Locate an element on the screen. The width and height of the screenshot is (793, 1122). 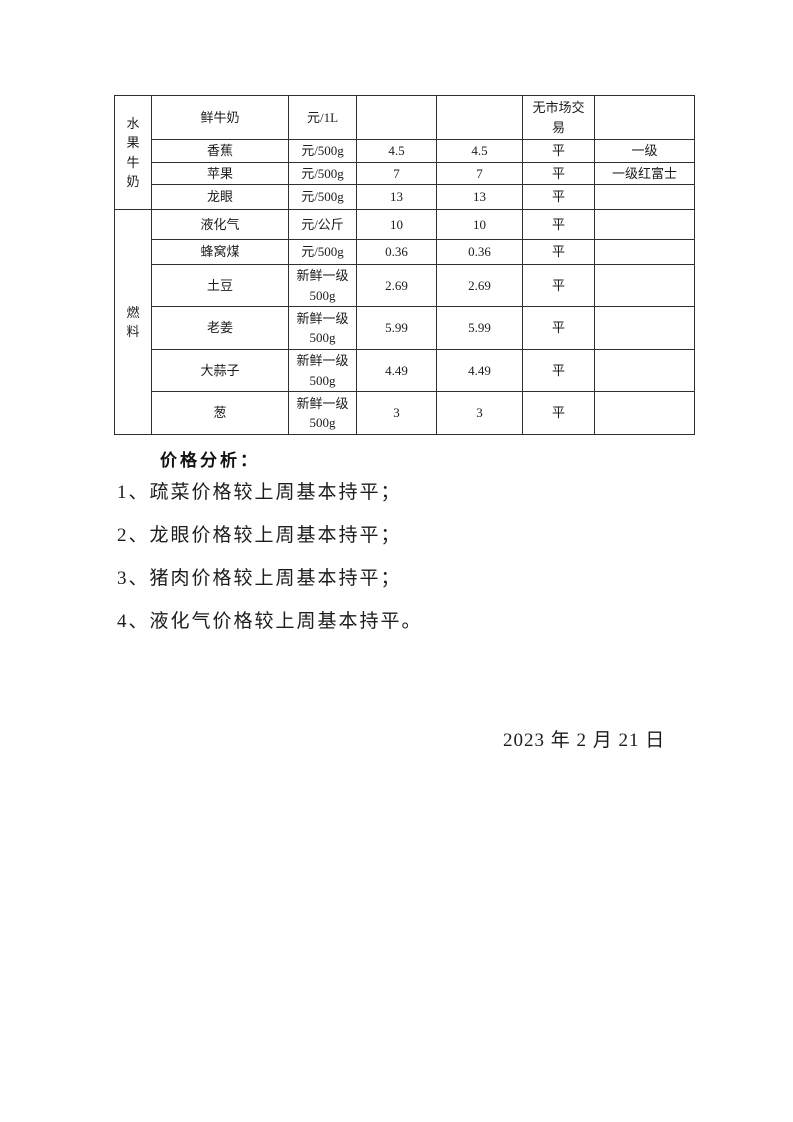
item-cell: 液化气 is located at coordinates (220, 224).